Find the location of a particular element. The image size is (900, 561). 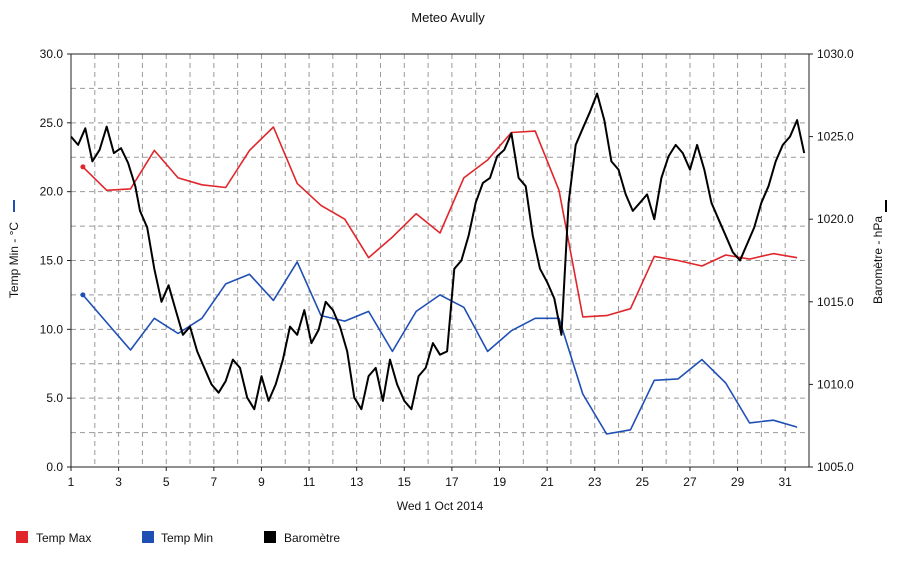

y-left-tick-label: 0.0 is located at coordinates (54, 467).